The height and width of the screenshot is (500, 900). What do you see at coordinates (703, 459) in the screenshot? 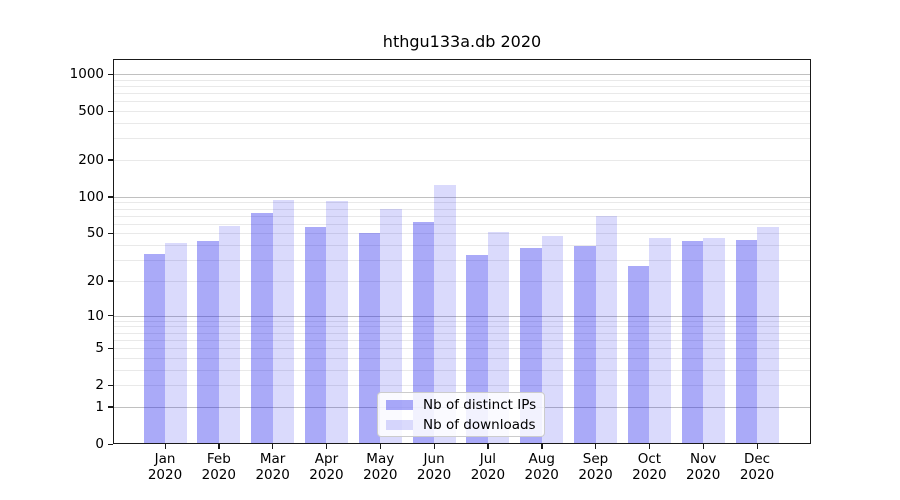
I see `x-tick-month: Nov` at bounding box center [703, 459].